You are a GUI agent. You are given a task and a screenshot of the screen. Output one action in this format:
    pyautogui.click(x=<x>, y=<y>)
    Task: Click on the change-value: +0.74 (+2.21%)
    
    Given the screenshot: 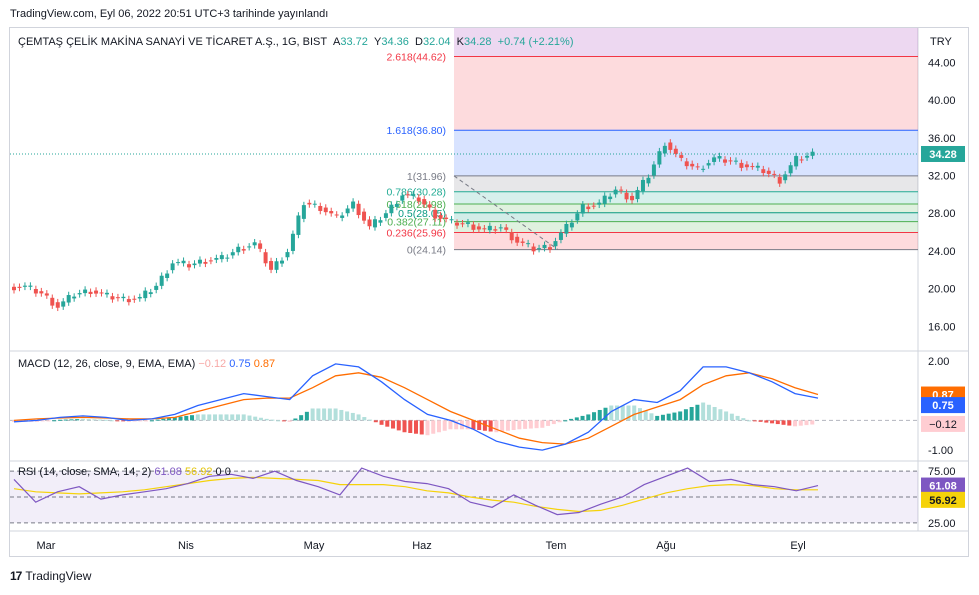 What is the action you would take?
    pyautogui.click(x=535, y=42)
    